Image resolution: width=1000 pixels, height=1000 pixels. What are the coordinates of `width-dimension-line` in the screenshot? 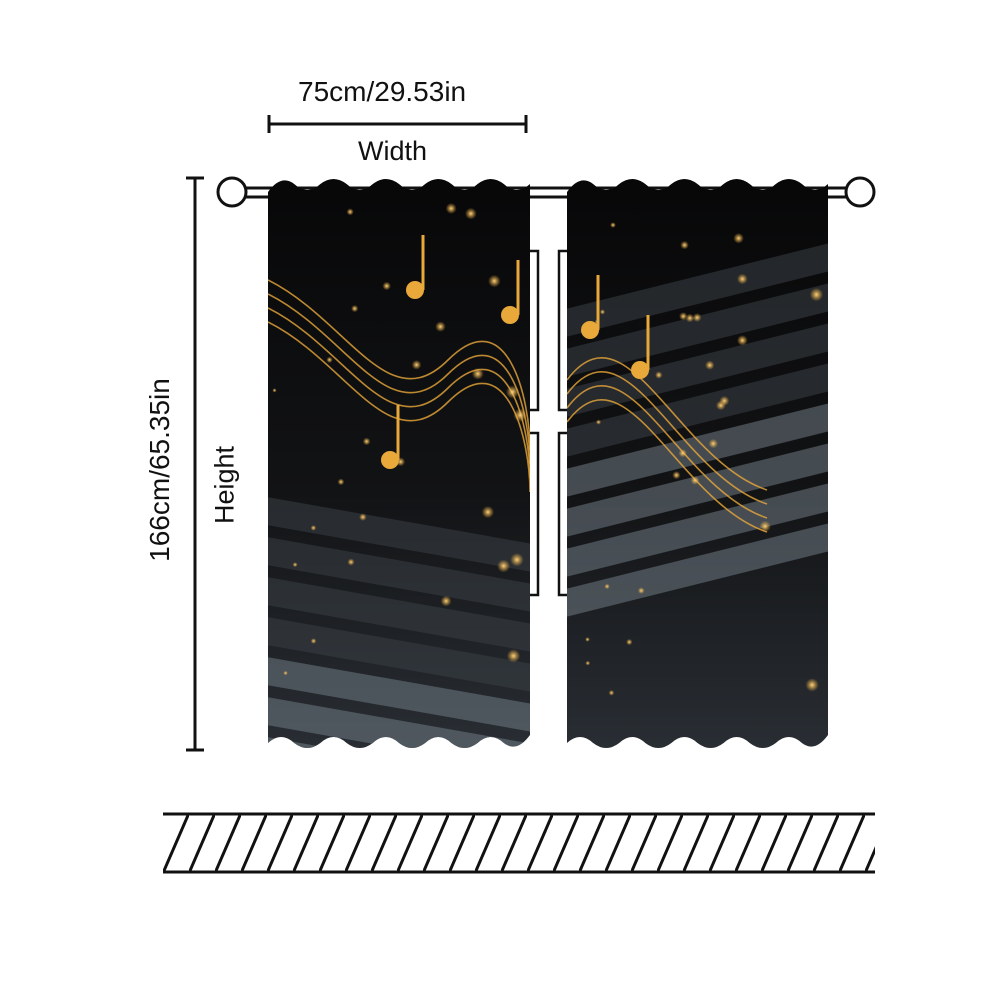 It's located at (397, 124).